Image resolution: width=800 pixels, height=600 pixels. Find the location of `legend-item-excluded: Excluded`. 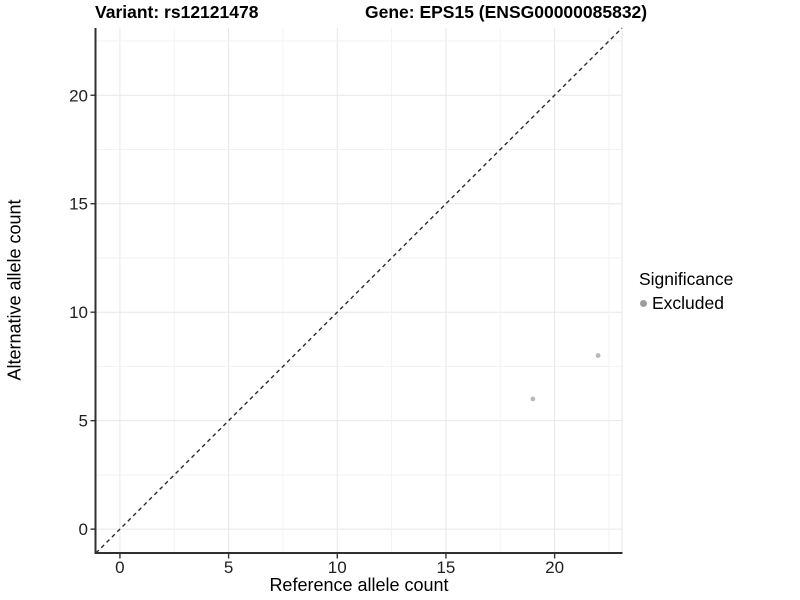

legend-item-excluded: Excluded is located at coordinates (686, 303).